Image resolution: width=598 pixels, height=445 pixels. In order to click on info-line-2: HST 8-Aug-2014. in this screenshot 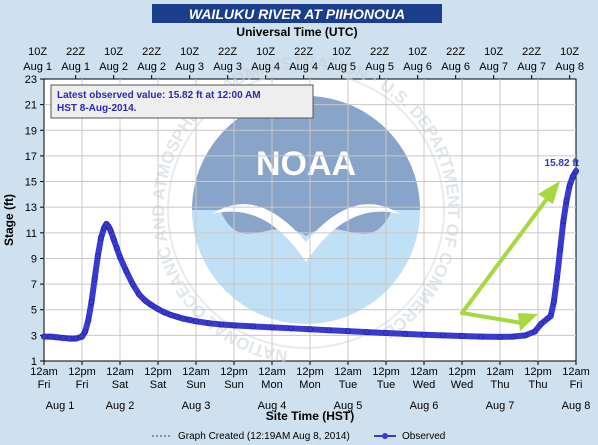, I will do `click(97, 108)`.